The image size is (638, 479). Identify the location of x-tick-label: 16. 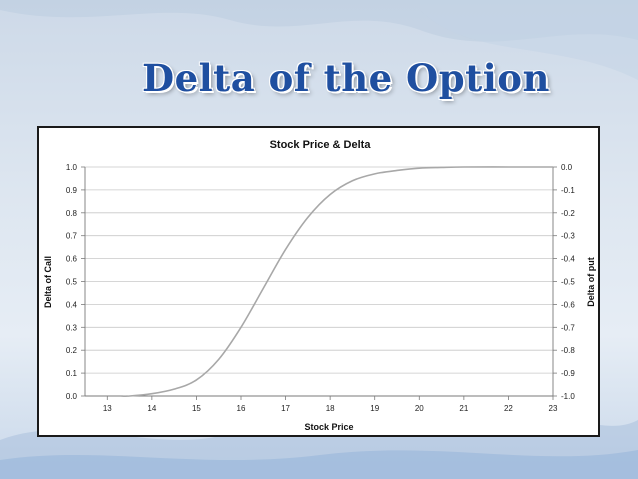
(241, 408).